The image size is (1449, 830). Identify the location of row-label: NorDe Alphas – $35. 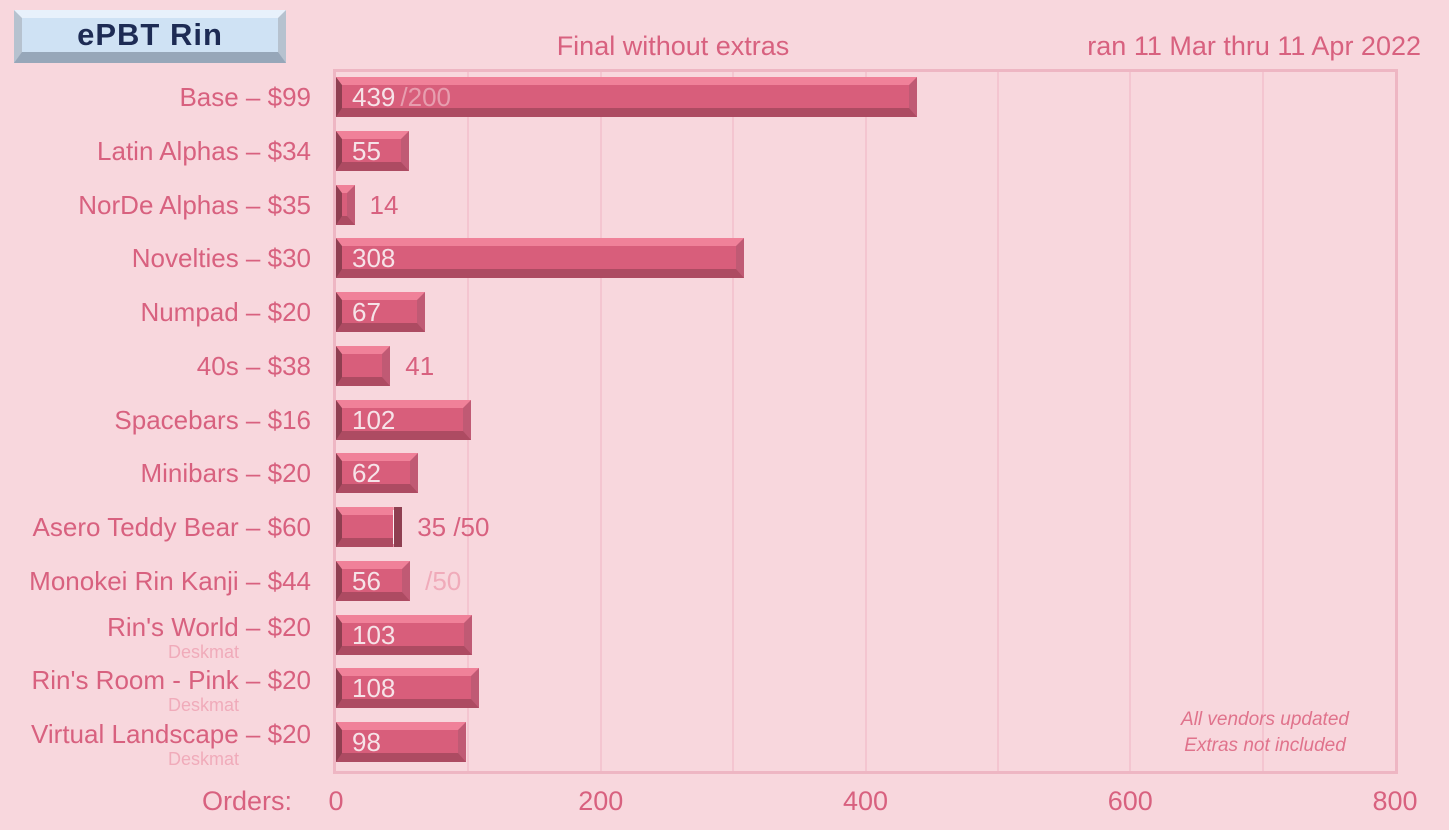
(155, 205).